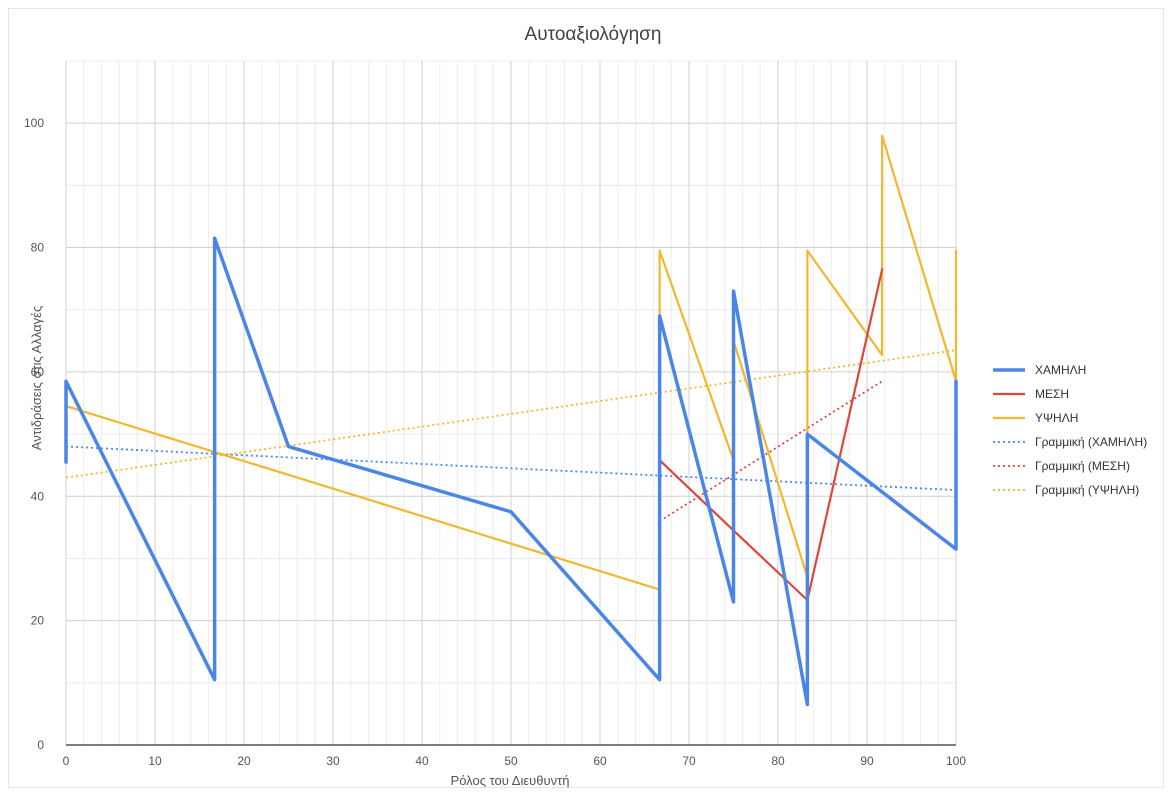 Image resolution: width=1175 pixels, height=798 pixels. I want to click on y-axis-ticks: 0 20 40 60 80 100, so click(34, 434).